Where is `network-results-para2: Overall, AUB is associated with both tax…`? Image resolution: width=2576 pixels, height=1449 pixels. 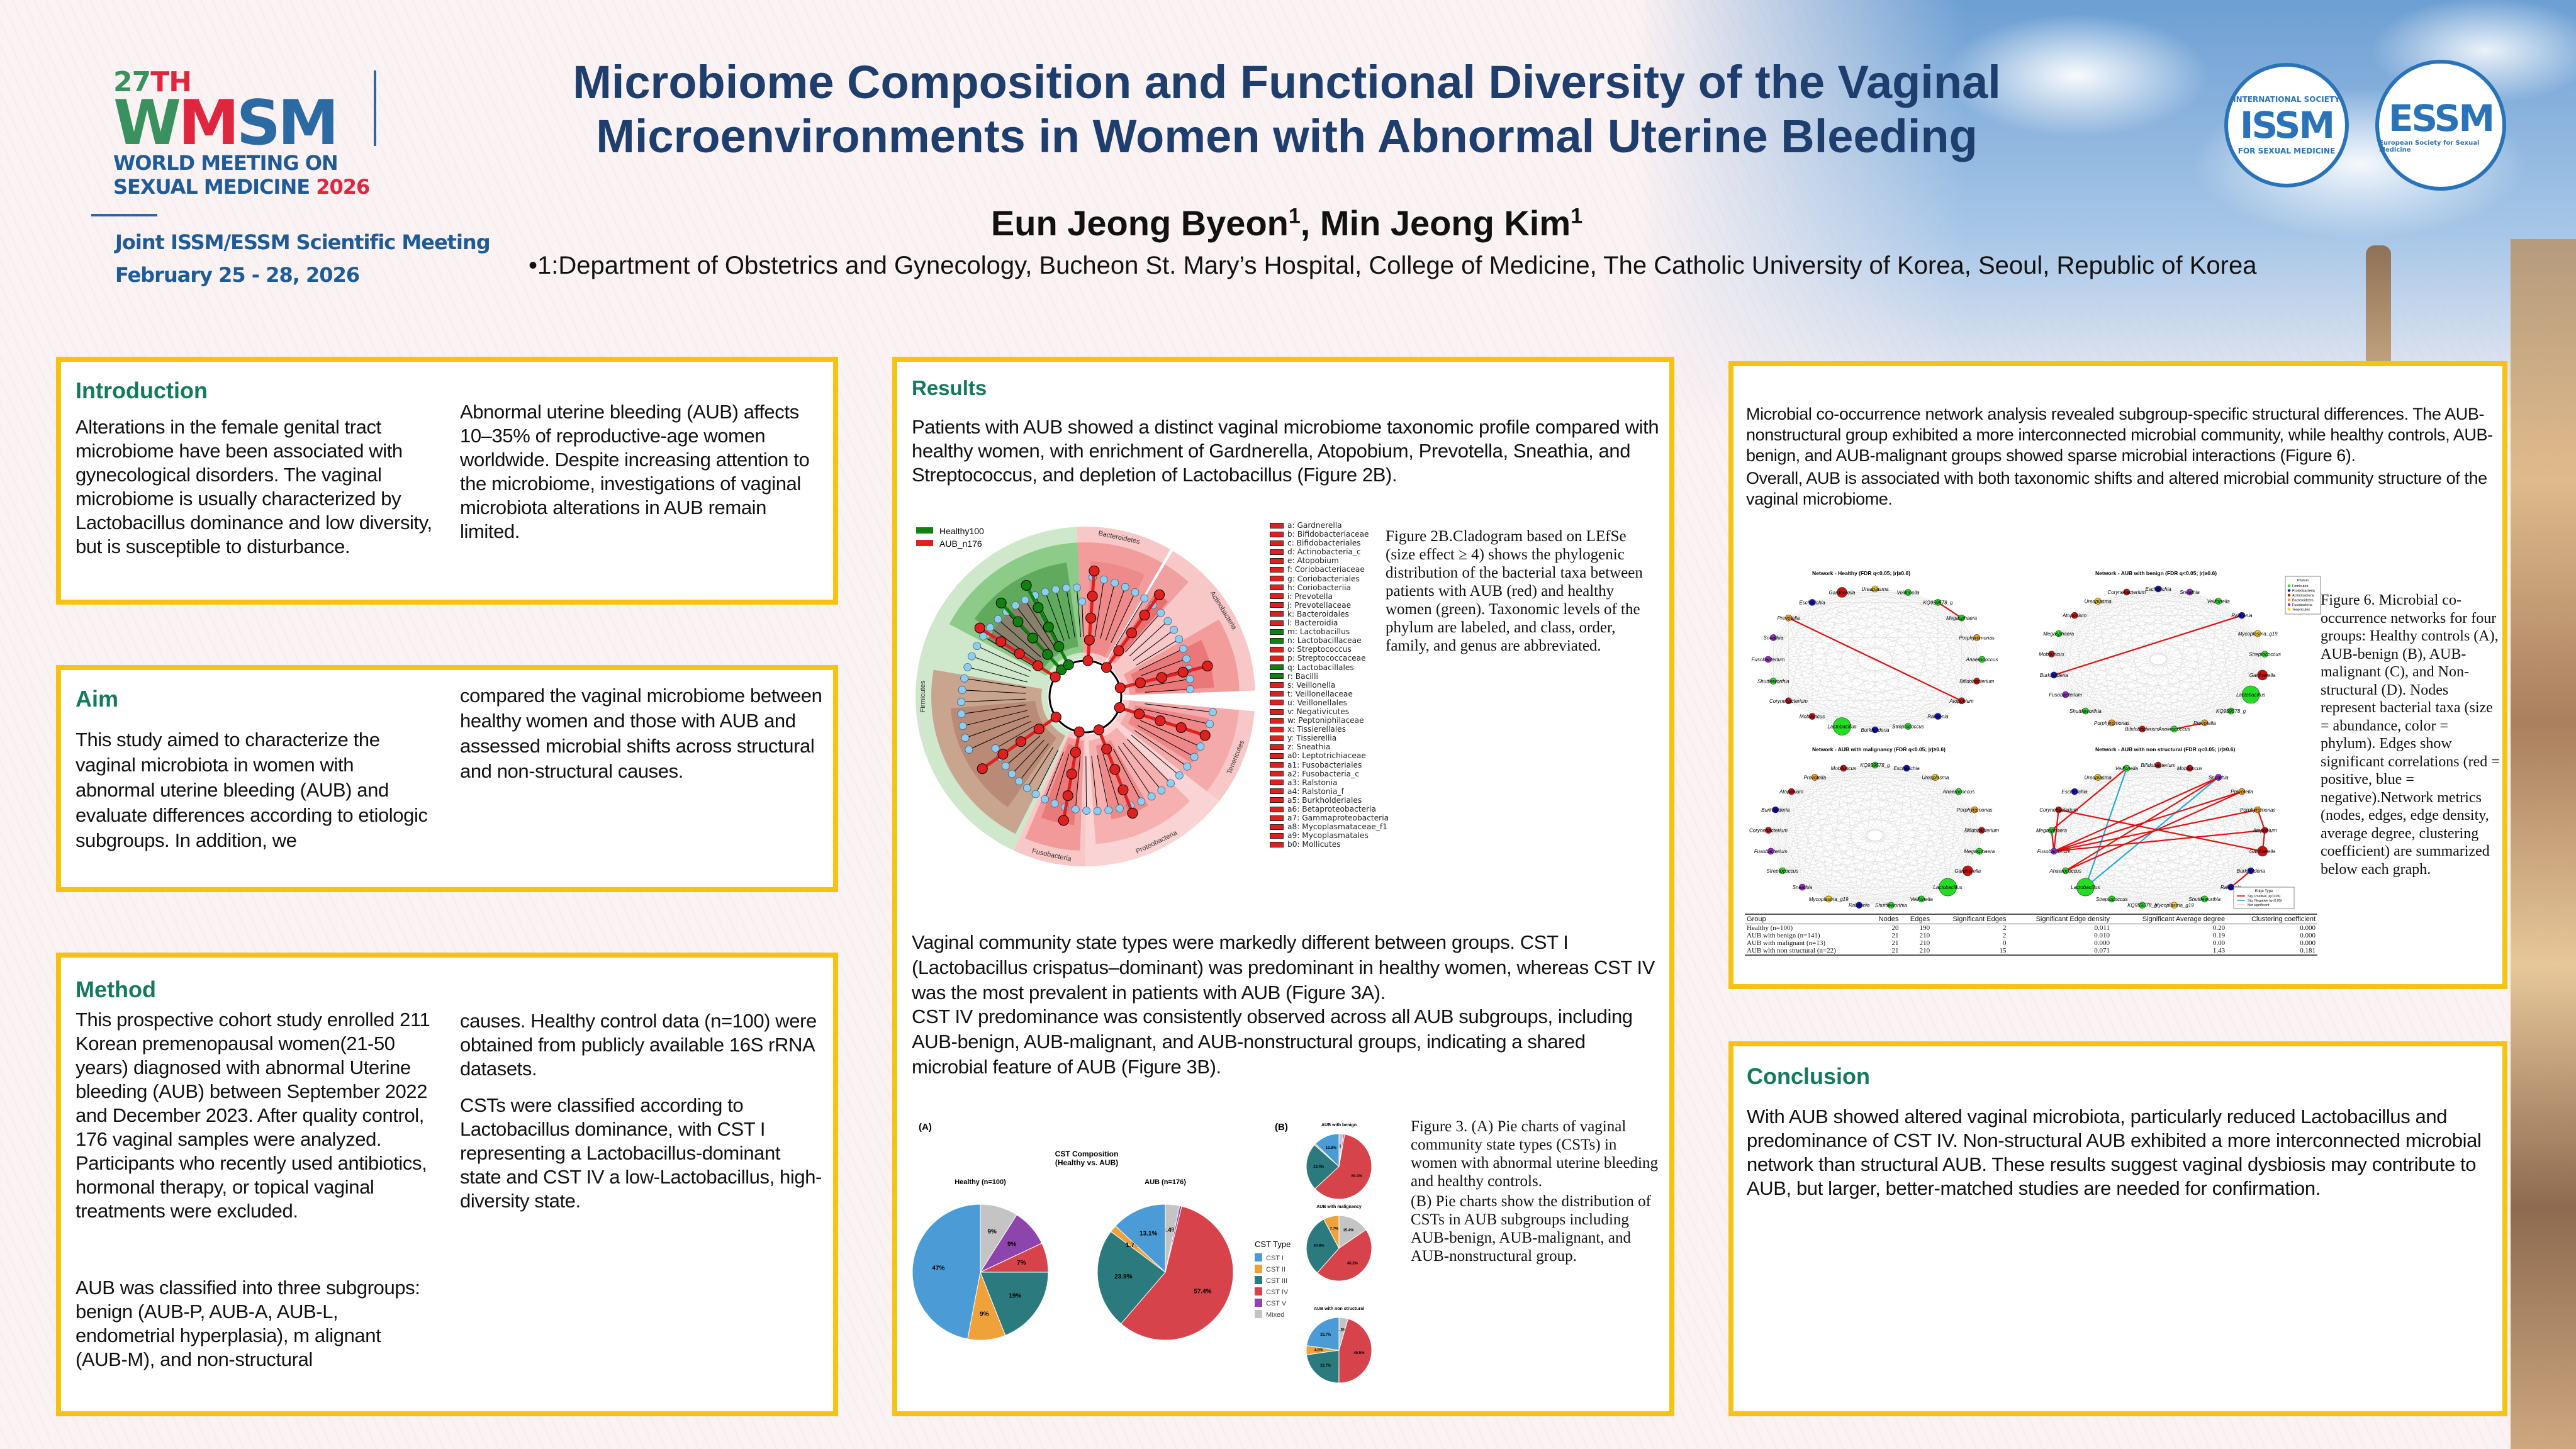 network-results-para2: Overall, AUB is associated with both tax… is located at coordinates (2116, 488).